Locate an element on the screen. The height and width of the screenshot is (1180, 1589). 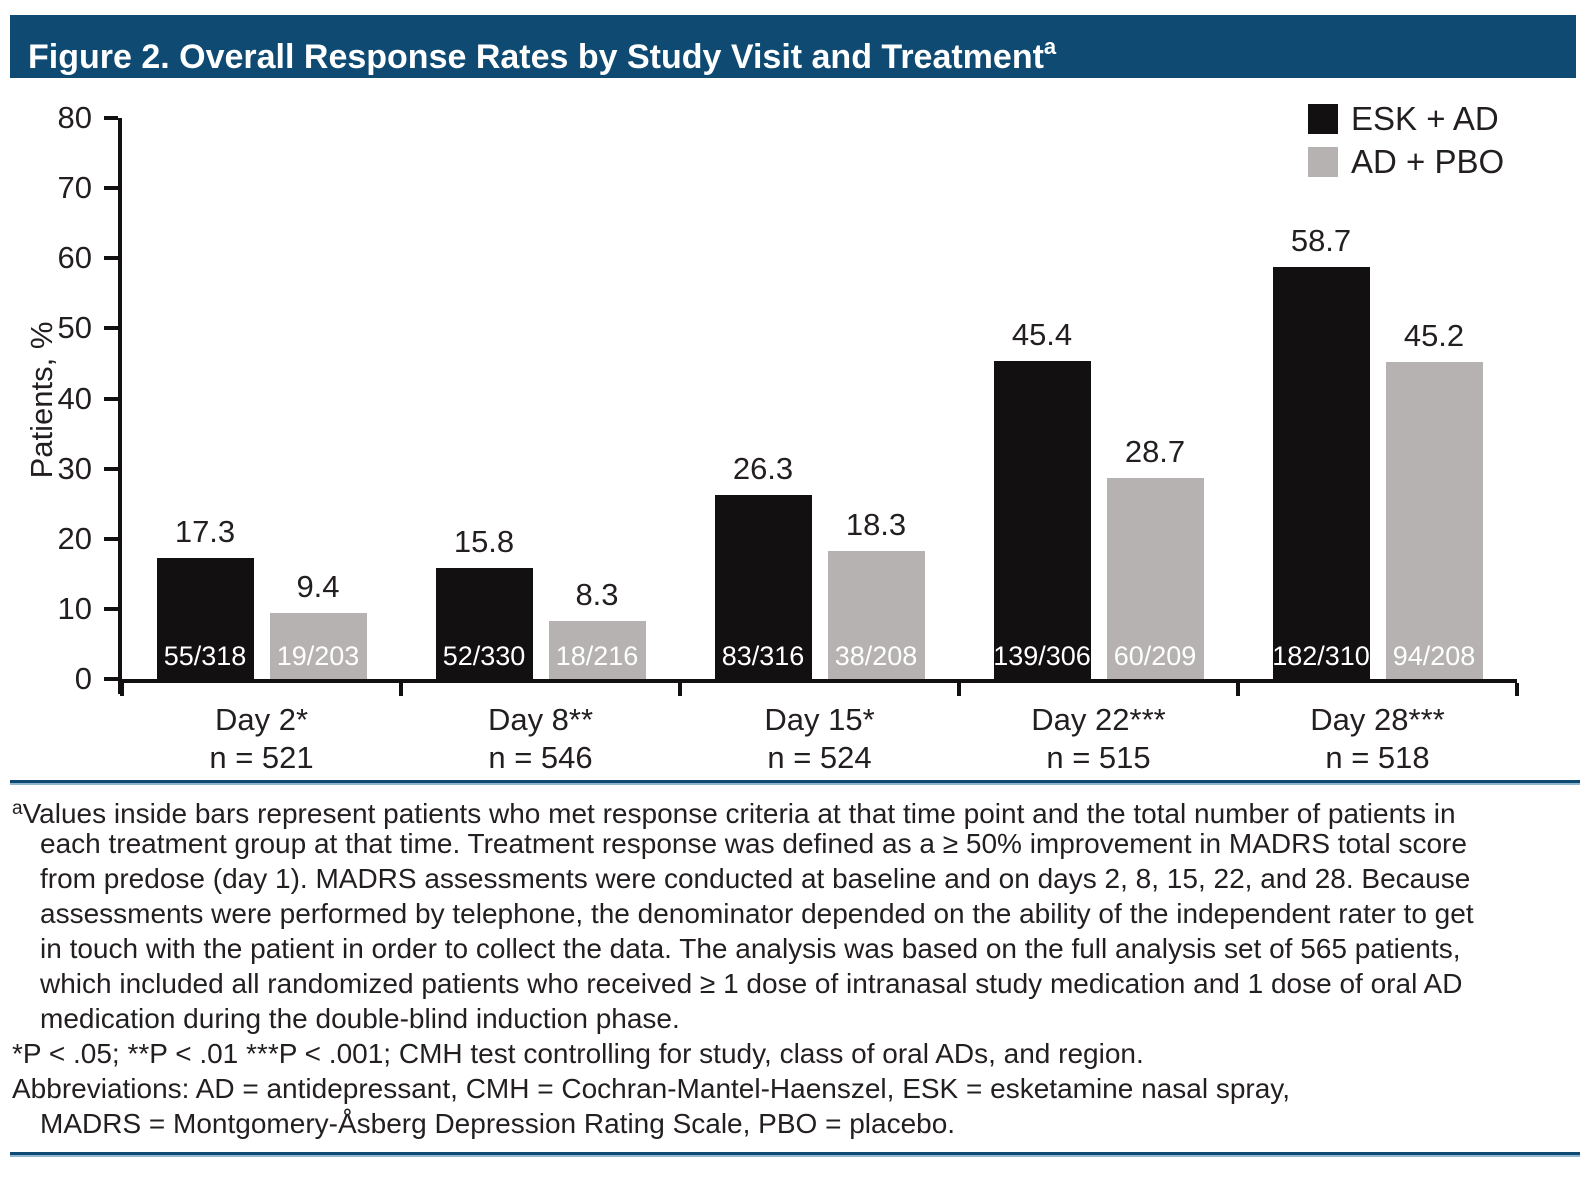
bar-esk-ad: 55/318 is located at coordinates (205, 618).